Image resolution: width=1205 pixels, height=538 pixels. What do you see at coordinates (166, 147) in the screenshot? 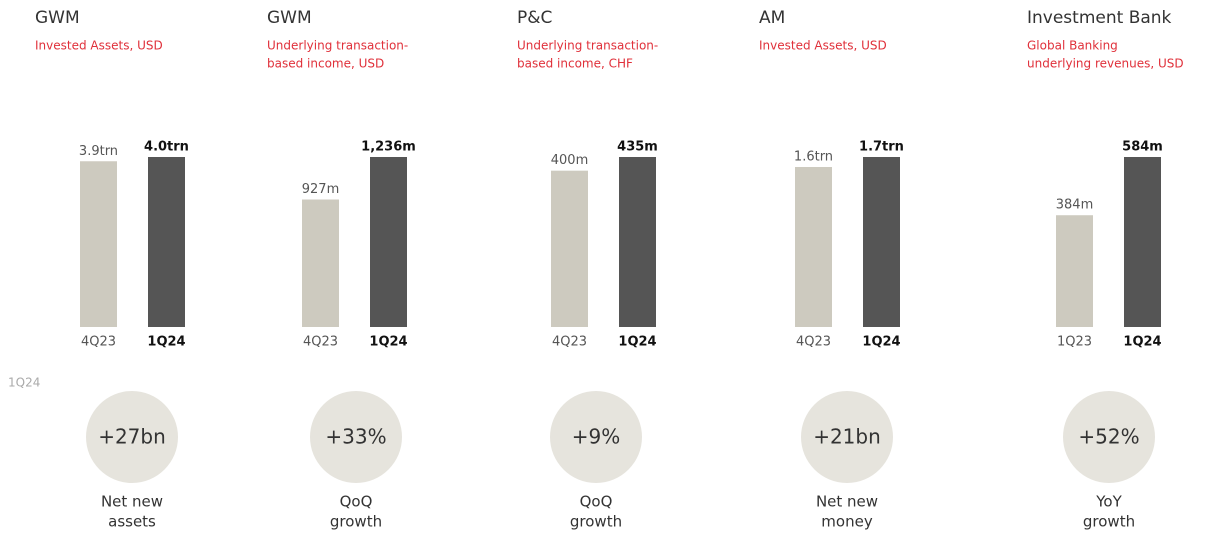
I see `value-label: 4.0trn` at bounding box center [166, 147].